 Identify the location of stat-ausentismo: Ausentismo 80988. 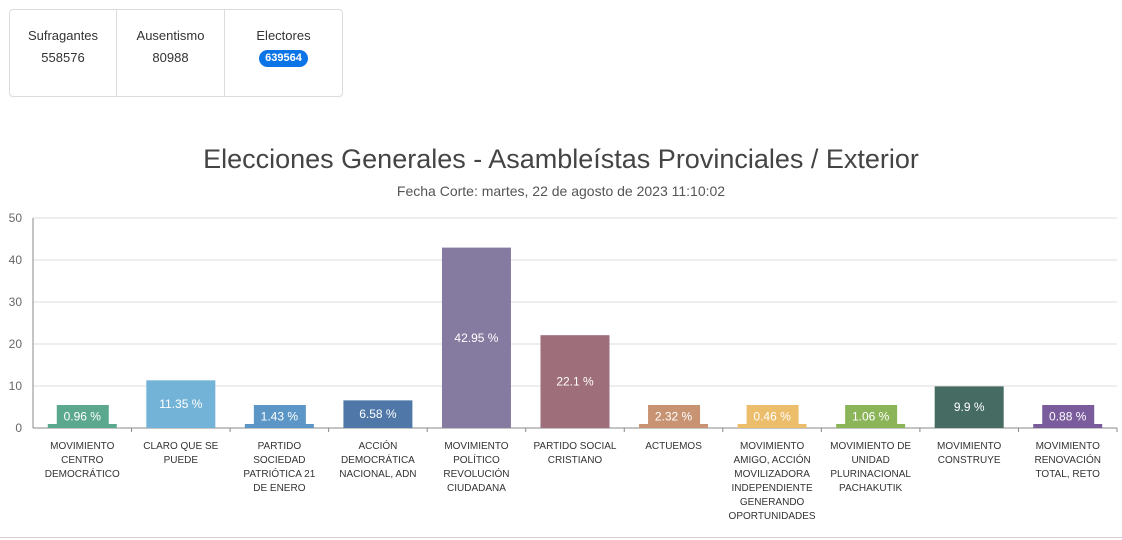
(171, 53).